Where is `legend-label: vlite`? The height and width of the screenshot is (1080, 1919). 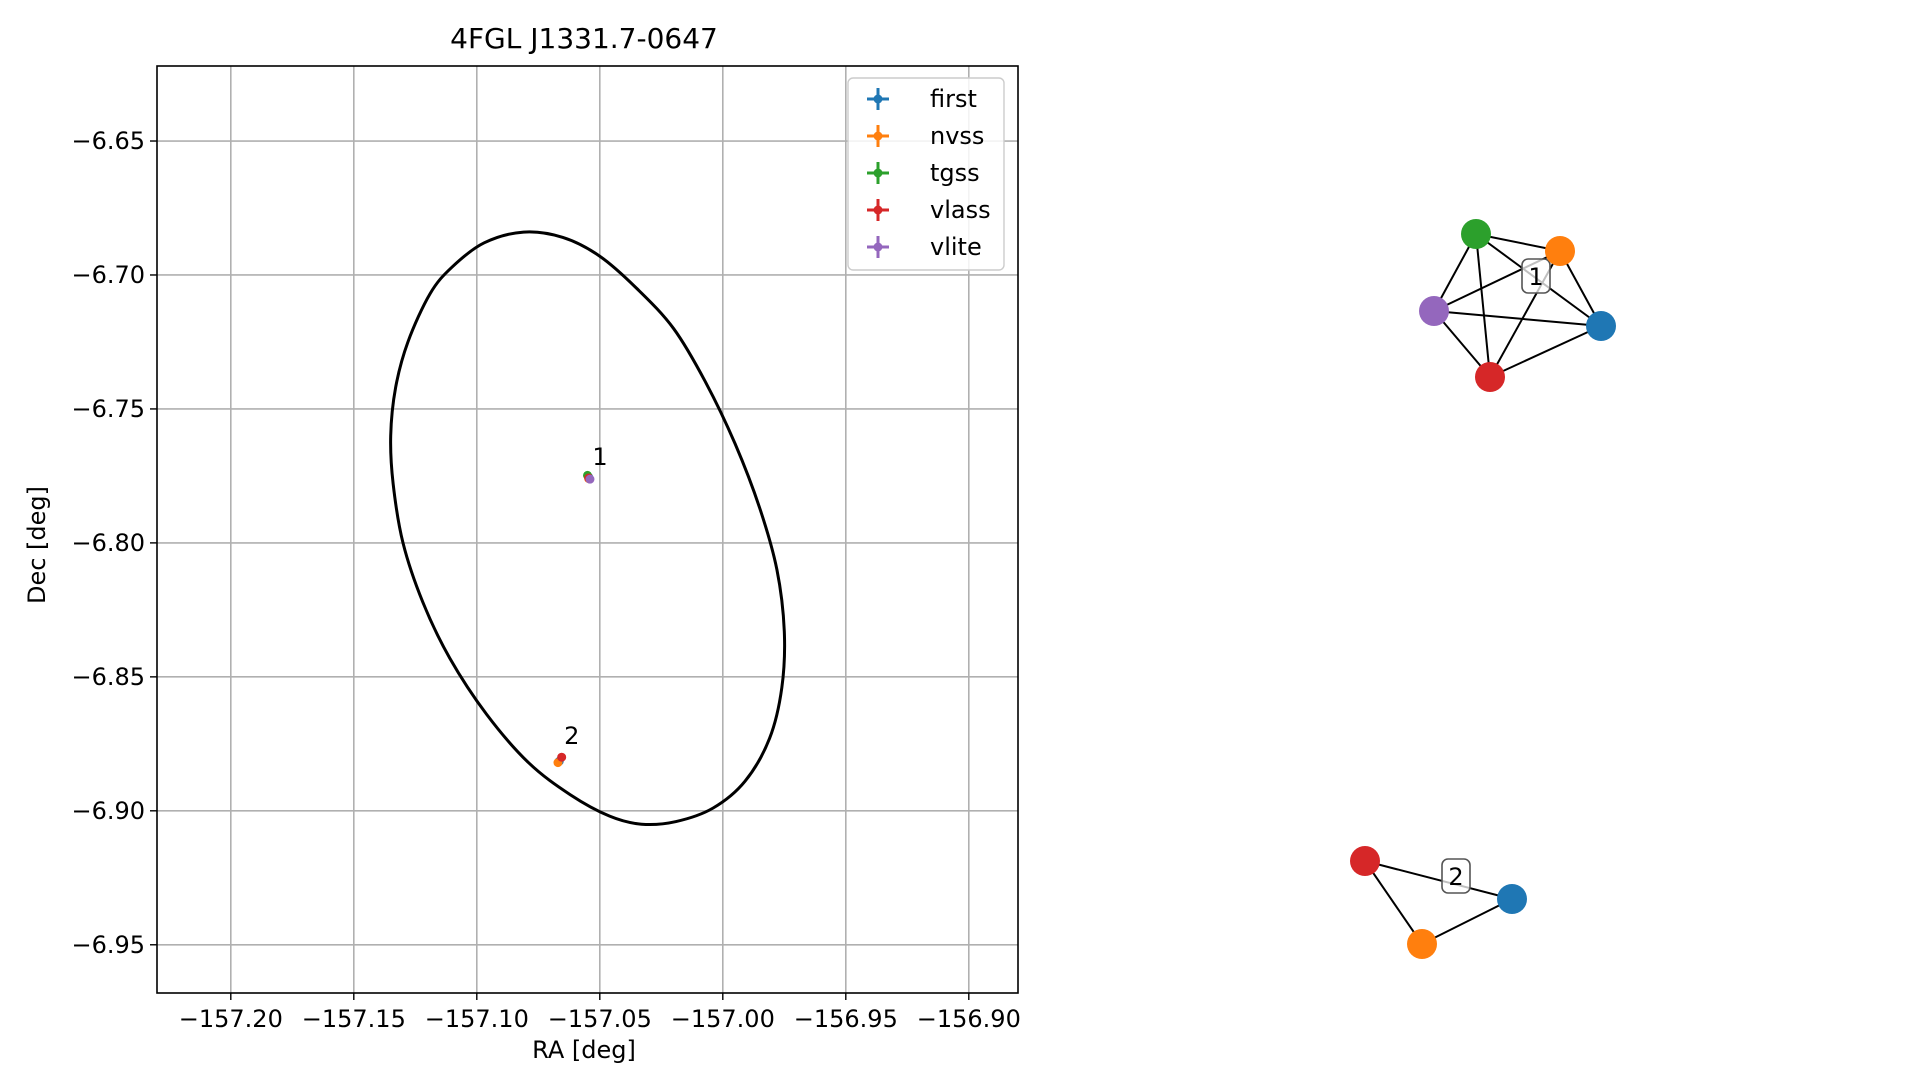
legend-label: vlite is located at coordinates (956, 247).